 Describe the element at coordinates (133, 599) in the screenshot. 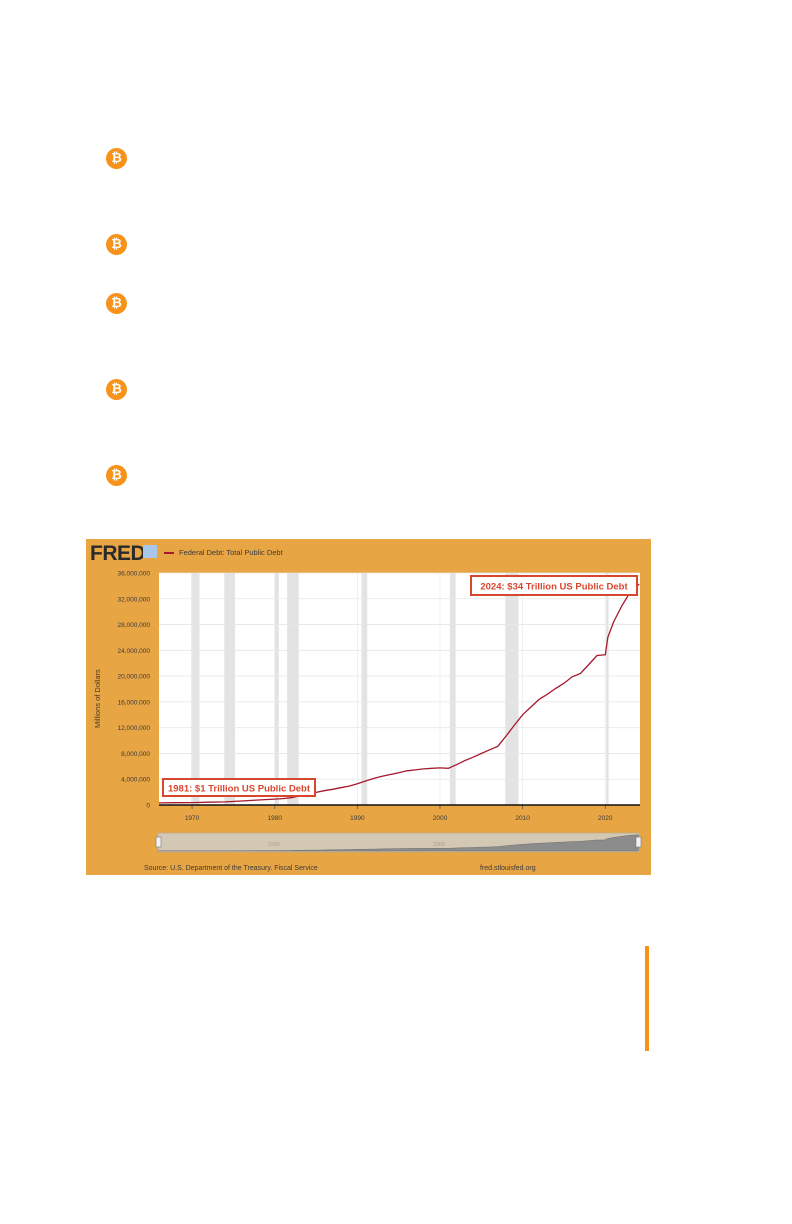

I see `y-tick-label: 32,000,000` at that location.